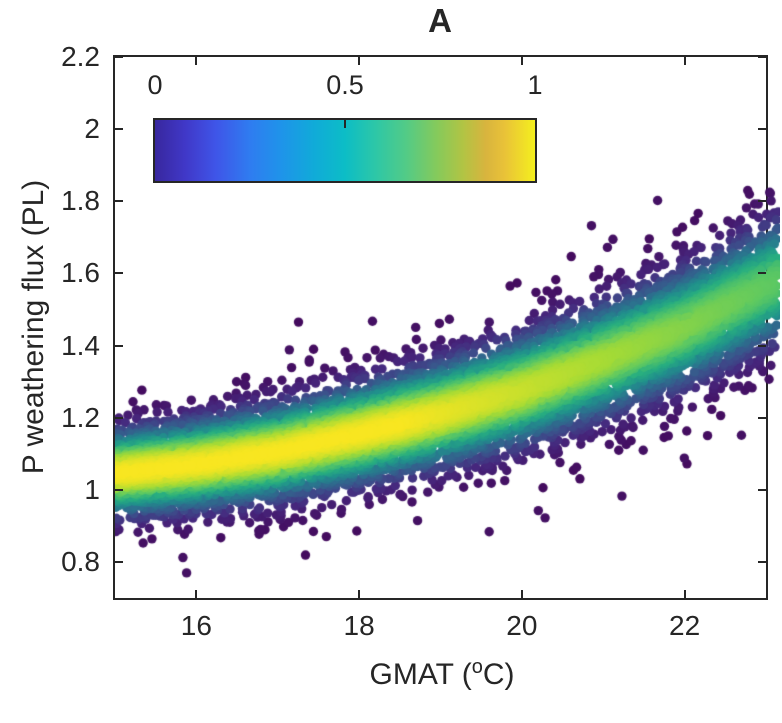 This screenshot has width=782, height=723. I want to click on x-tick-label: 18, so click(359, 625).